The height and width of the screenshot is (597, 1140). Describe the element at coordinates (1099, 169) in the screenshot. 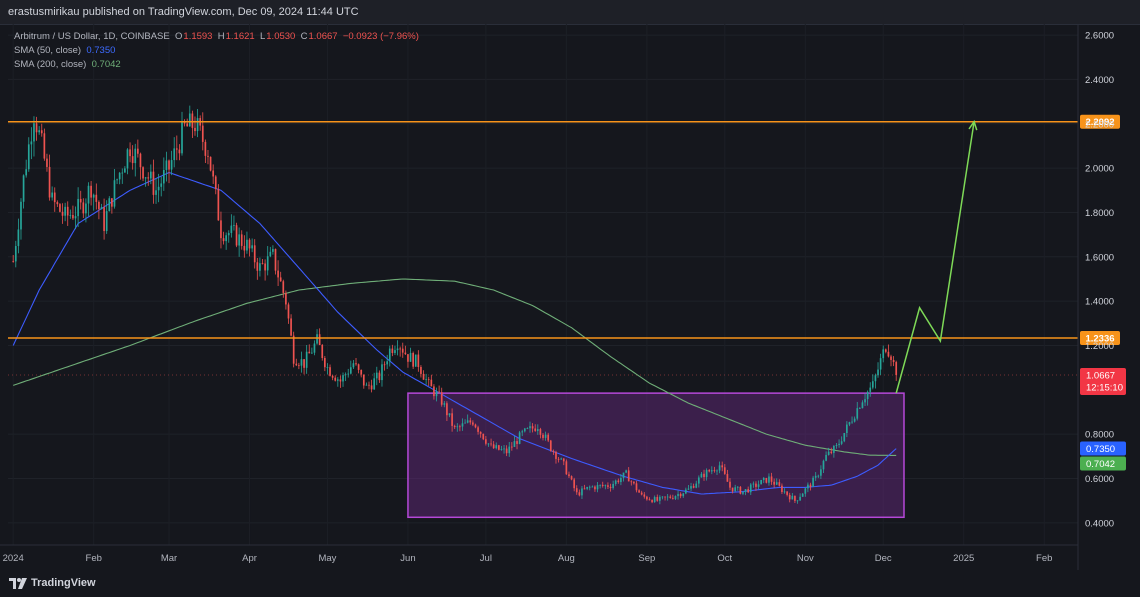

I see `y-tick-label: 2.0000` at that location.